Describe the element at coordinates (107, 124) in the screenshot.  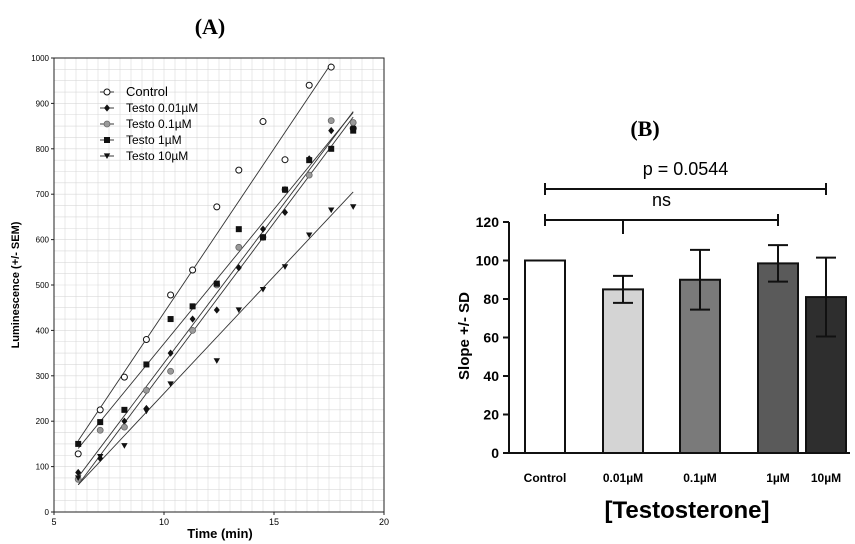
I see `legend-marker-testo-0-1-m` at that location.